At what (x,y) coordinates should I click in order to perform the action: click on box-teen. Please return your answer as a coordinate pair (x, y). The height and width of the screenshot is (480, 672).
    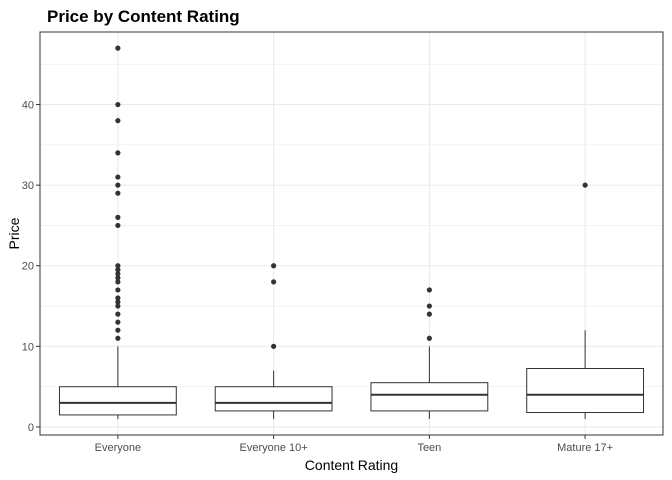
    Looking at the image, I should click on (429, 382).